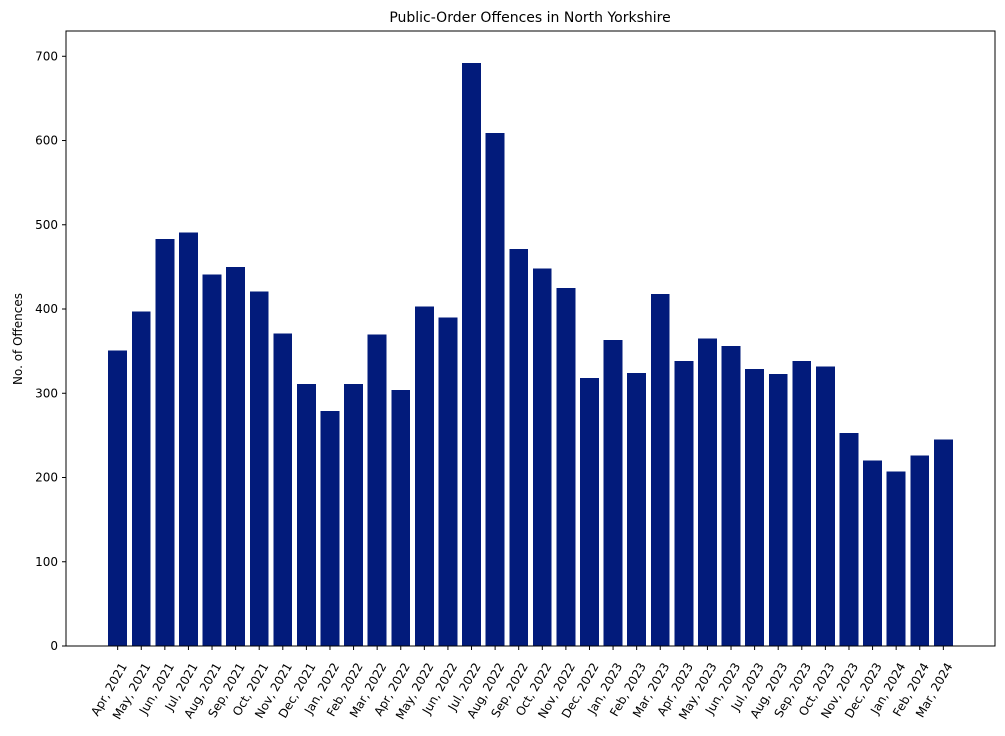  I want to click on y-tick-label: 100, so click(46, 562).